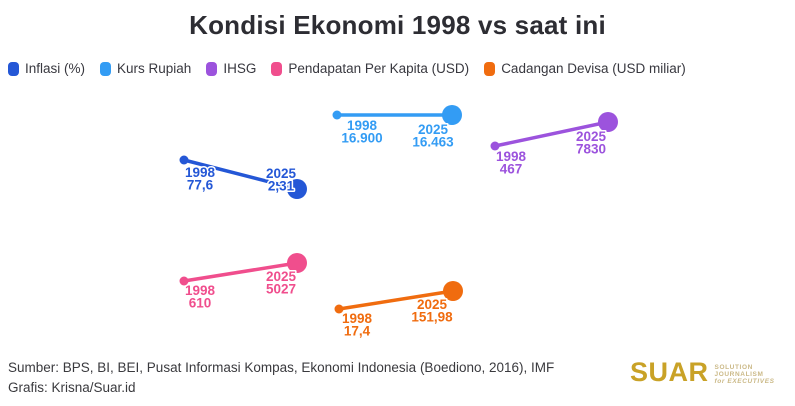  What do you see at coordinates (591, 143) in the screenshot?
I see `data-label-2025: 2025 7830` at bounding box center [591, 143].